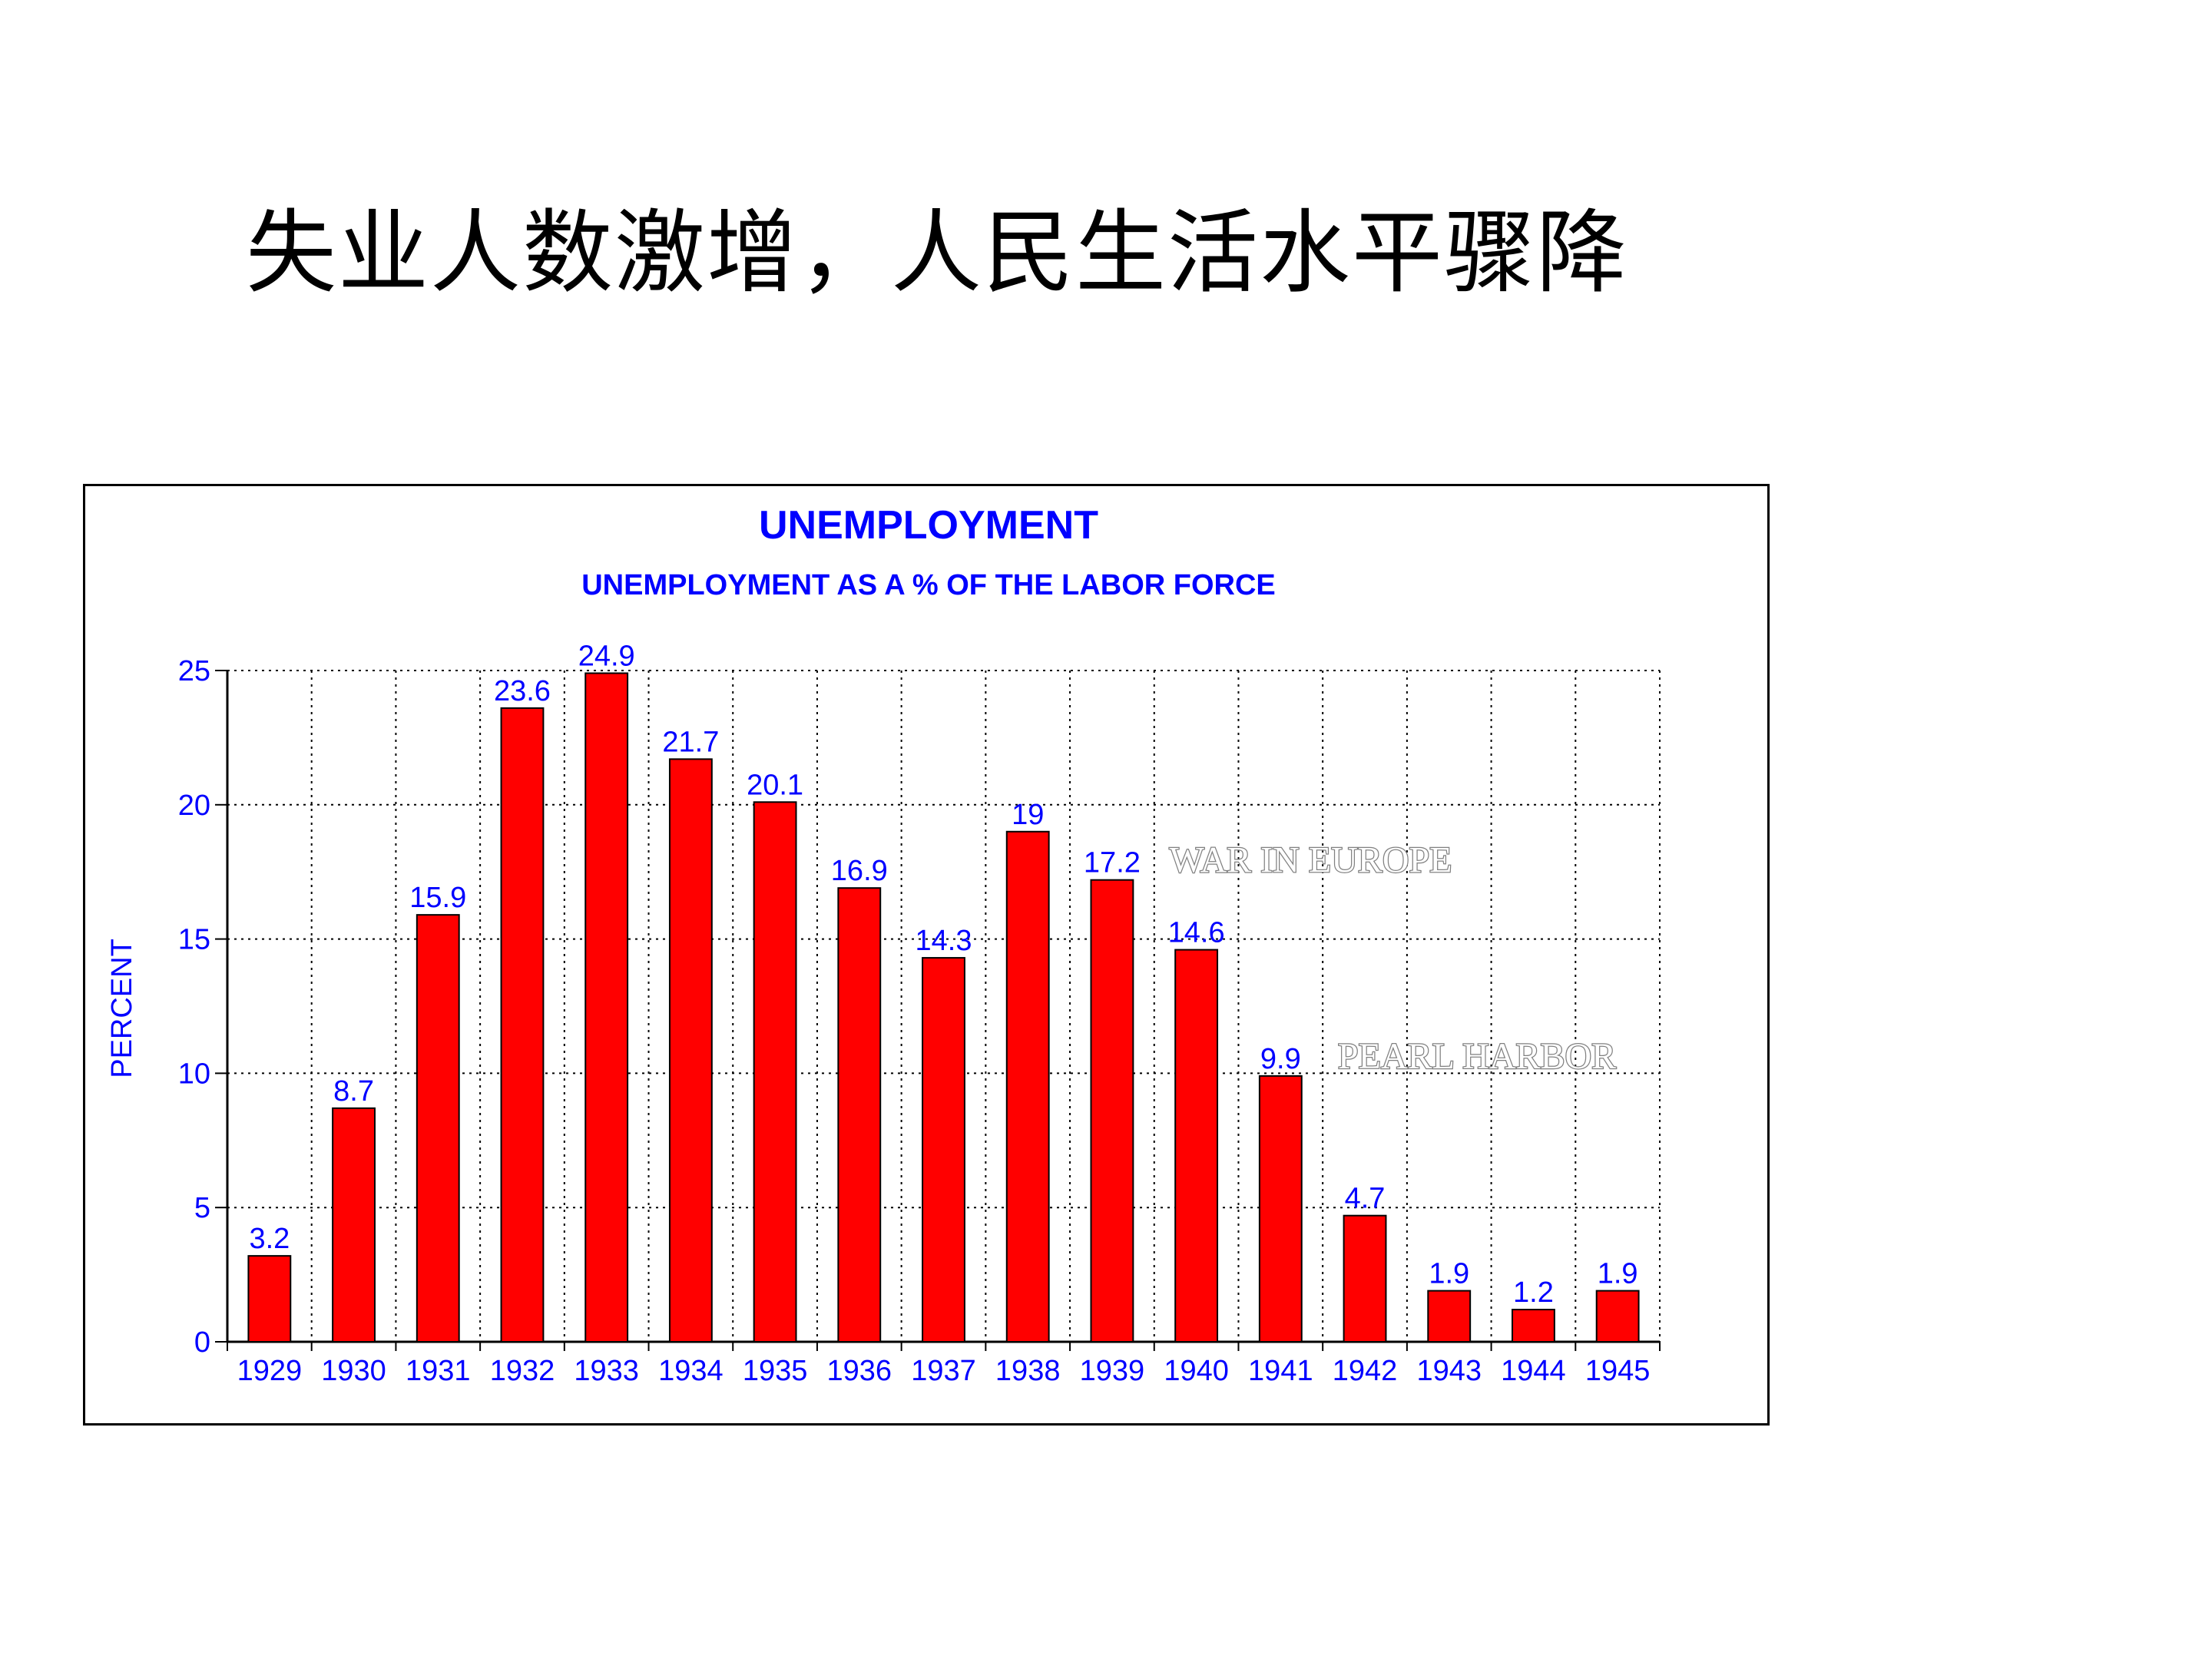 This screenshot has width=2212, height=1659. I want to click on bar-1935, so click(775, 1072).